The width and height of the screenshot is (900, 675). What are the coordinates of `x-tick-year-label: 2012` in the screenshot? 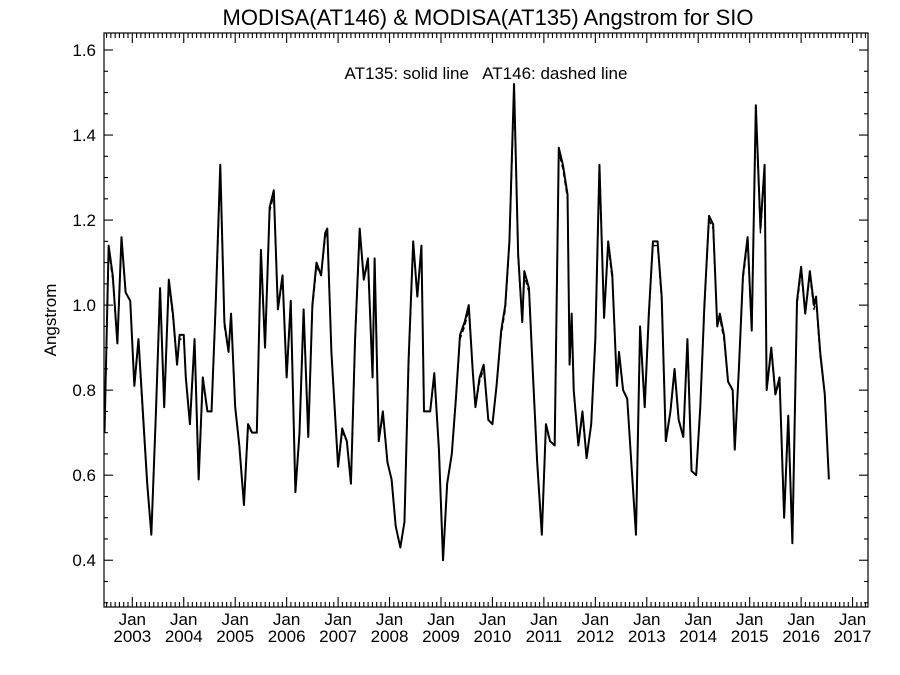 It's located at (595, 636).